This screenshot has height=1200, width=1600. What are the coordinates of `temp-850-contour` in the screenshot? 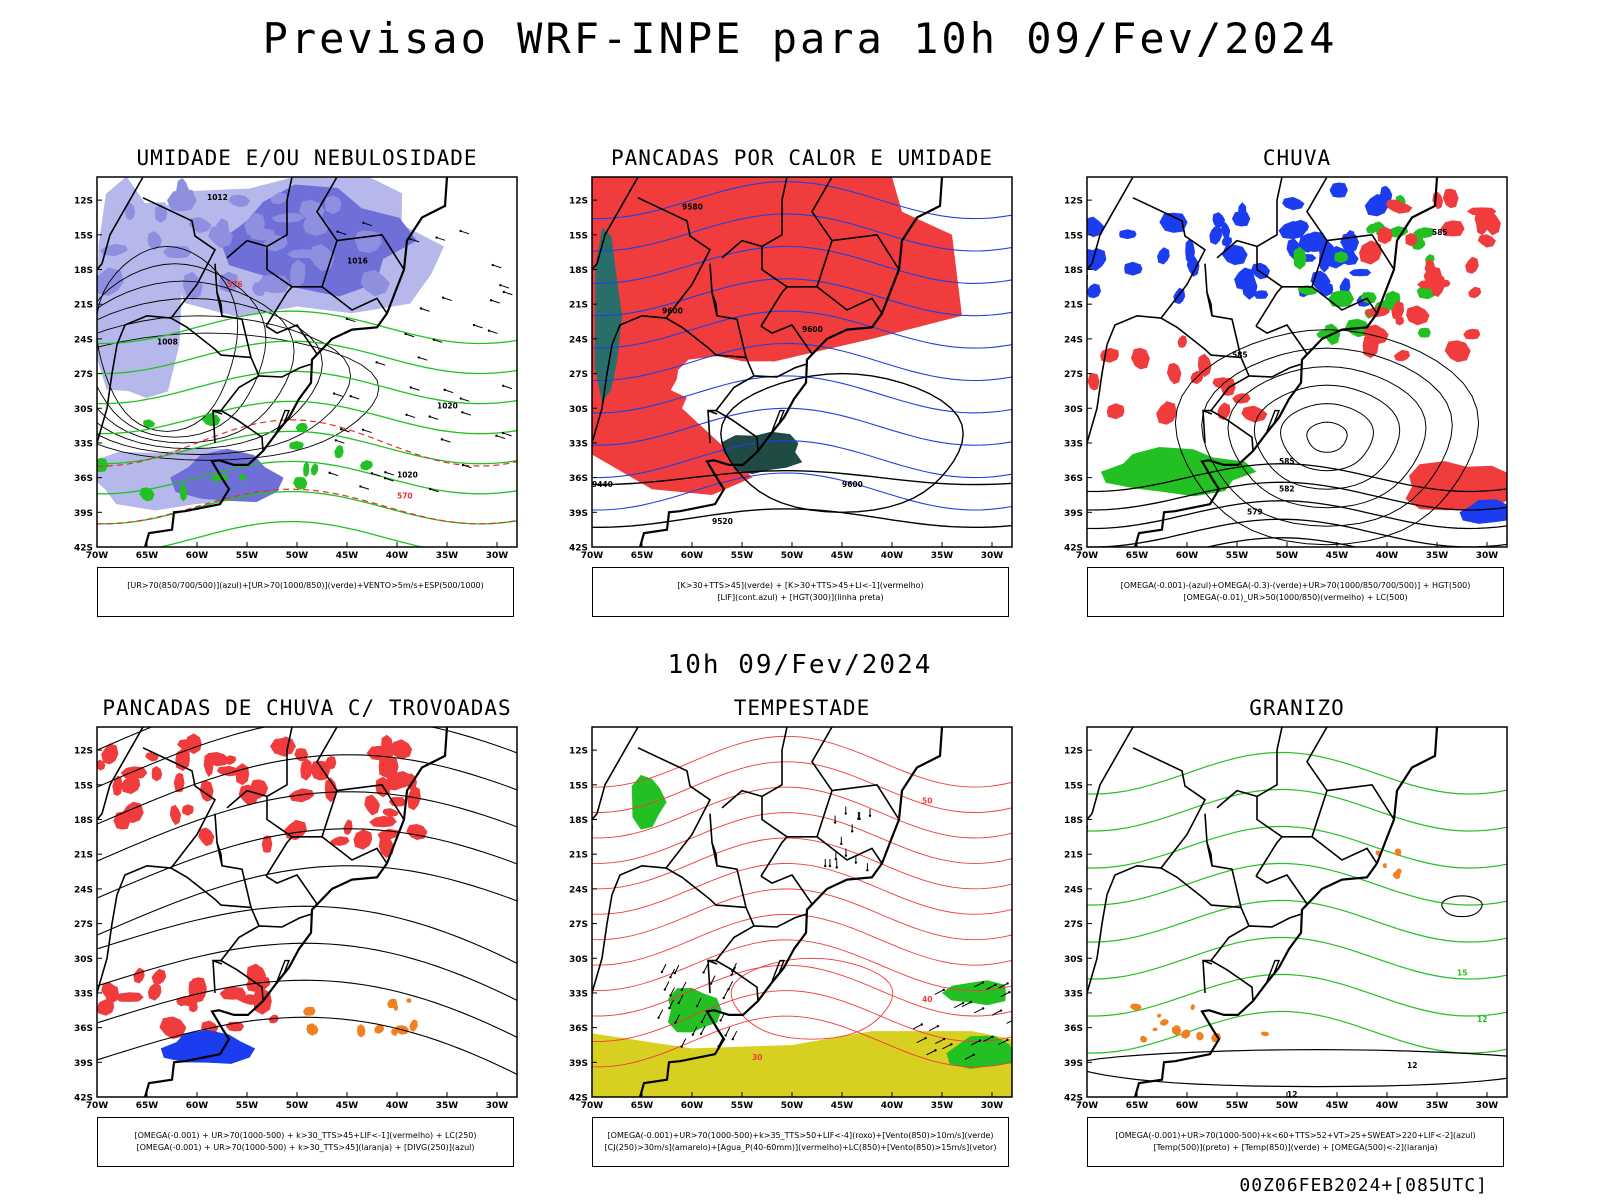 It's located at (1297, 810).